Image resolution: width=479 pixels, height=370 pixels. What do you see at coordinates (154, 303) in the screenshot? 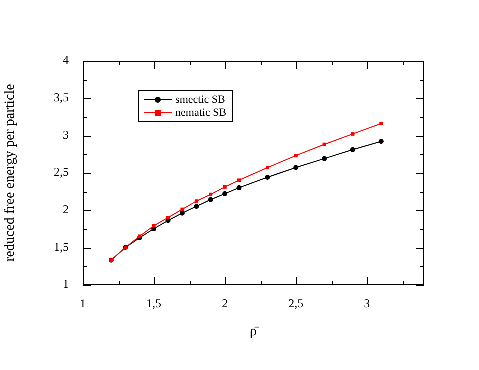
I see `x-tick-label: 1,5` at bounding box center [154, 303].